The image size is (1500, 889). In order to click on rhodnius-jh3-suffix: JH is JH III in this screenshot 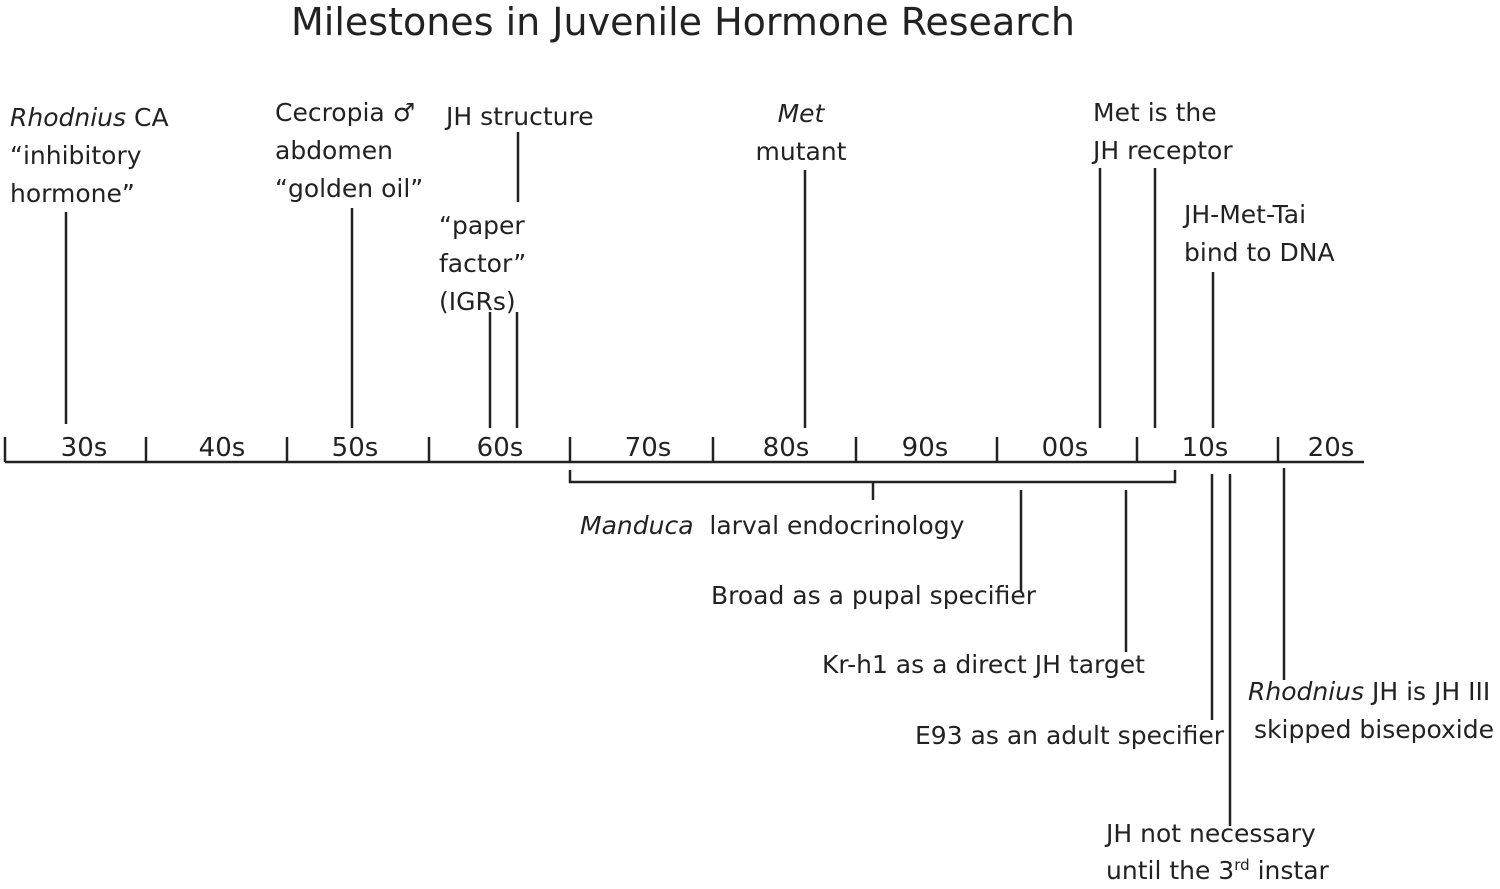, I will do `click(1427, 691)`.